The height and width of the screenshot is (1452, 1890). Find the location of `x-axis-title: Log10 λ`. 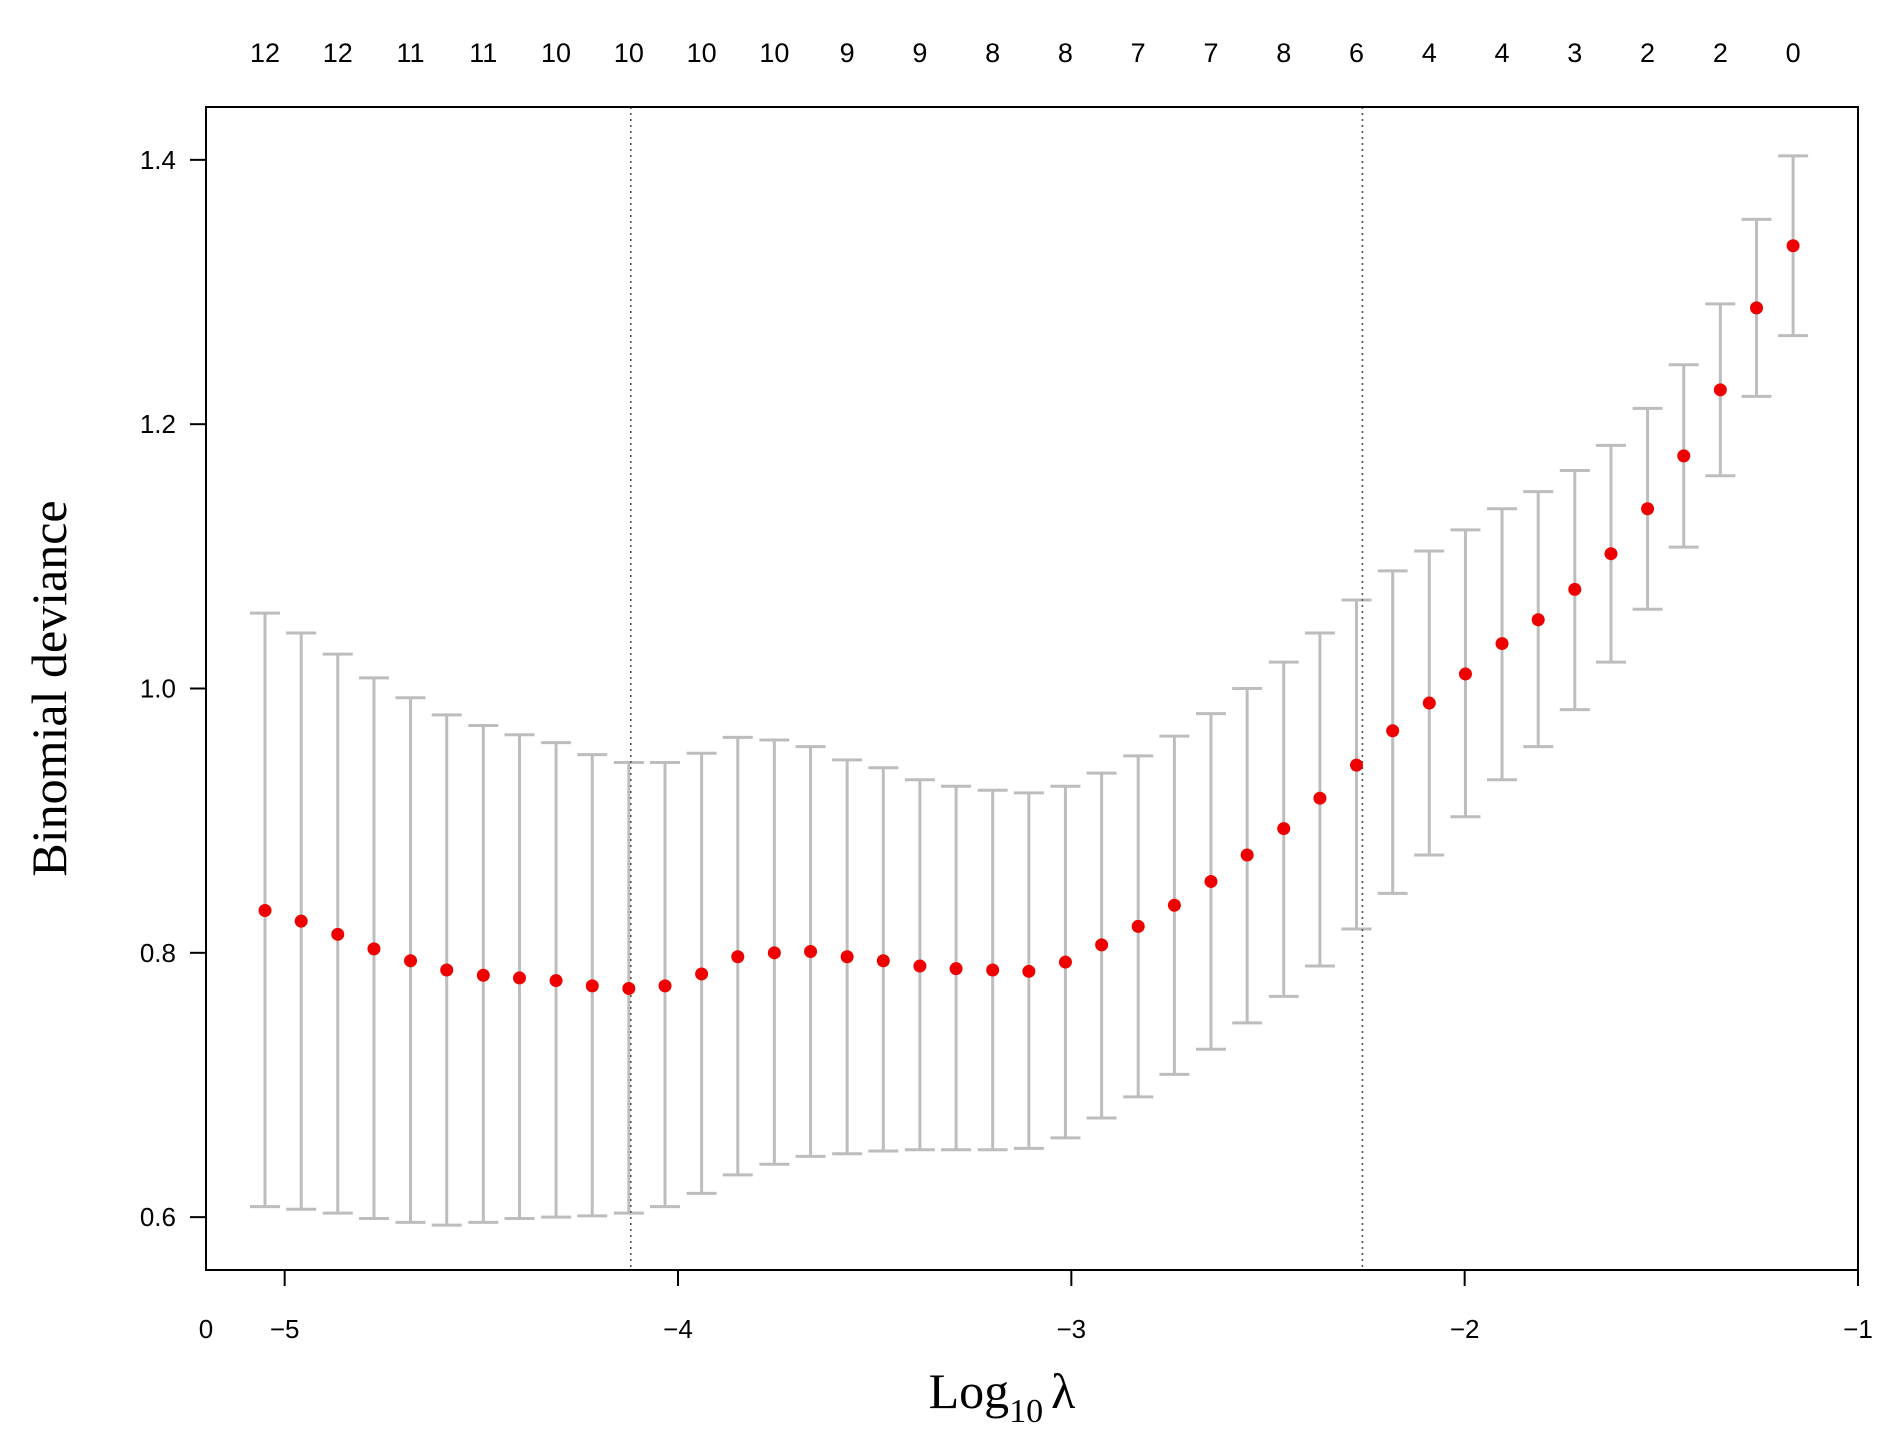

x-axis-title: Log10 λ is located at coordinates (1002, 1396).